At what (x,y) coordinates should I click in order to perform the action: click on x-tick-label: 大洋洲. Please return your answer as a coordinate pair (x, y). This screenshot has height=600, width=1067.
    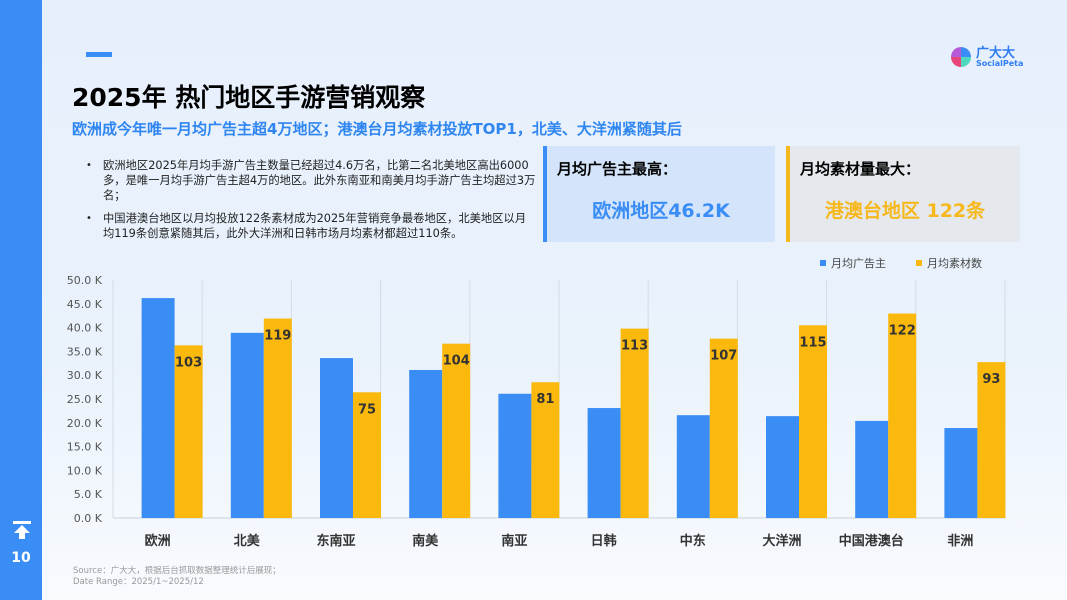
    Looking at the image, I should click on (781, 541).